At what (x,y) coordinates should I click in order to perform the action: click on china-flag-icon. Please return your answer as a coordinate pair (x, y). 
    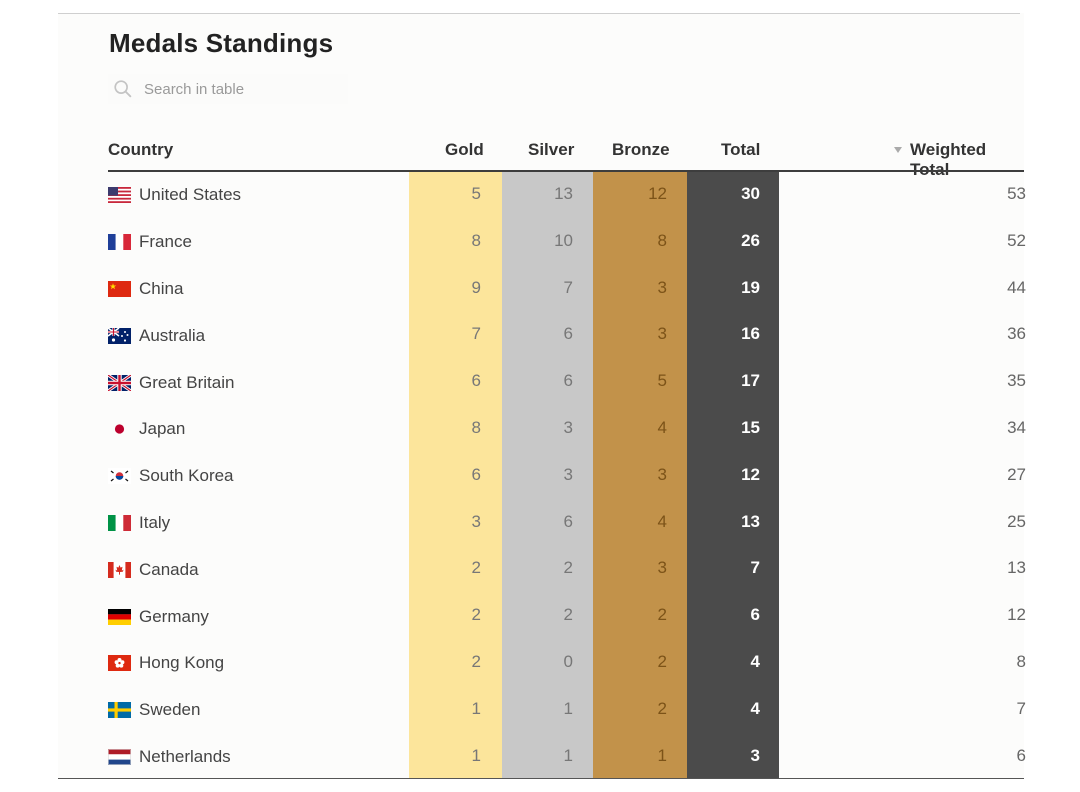
    Looking at the image, I should click on (119, 288).